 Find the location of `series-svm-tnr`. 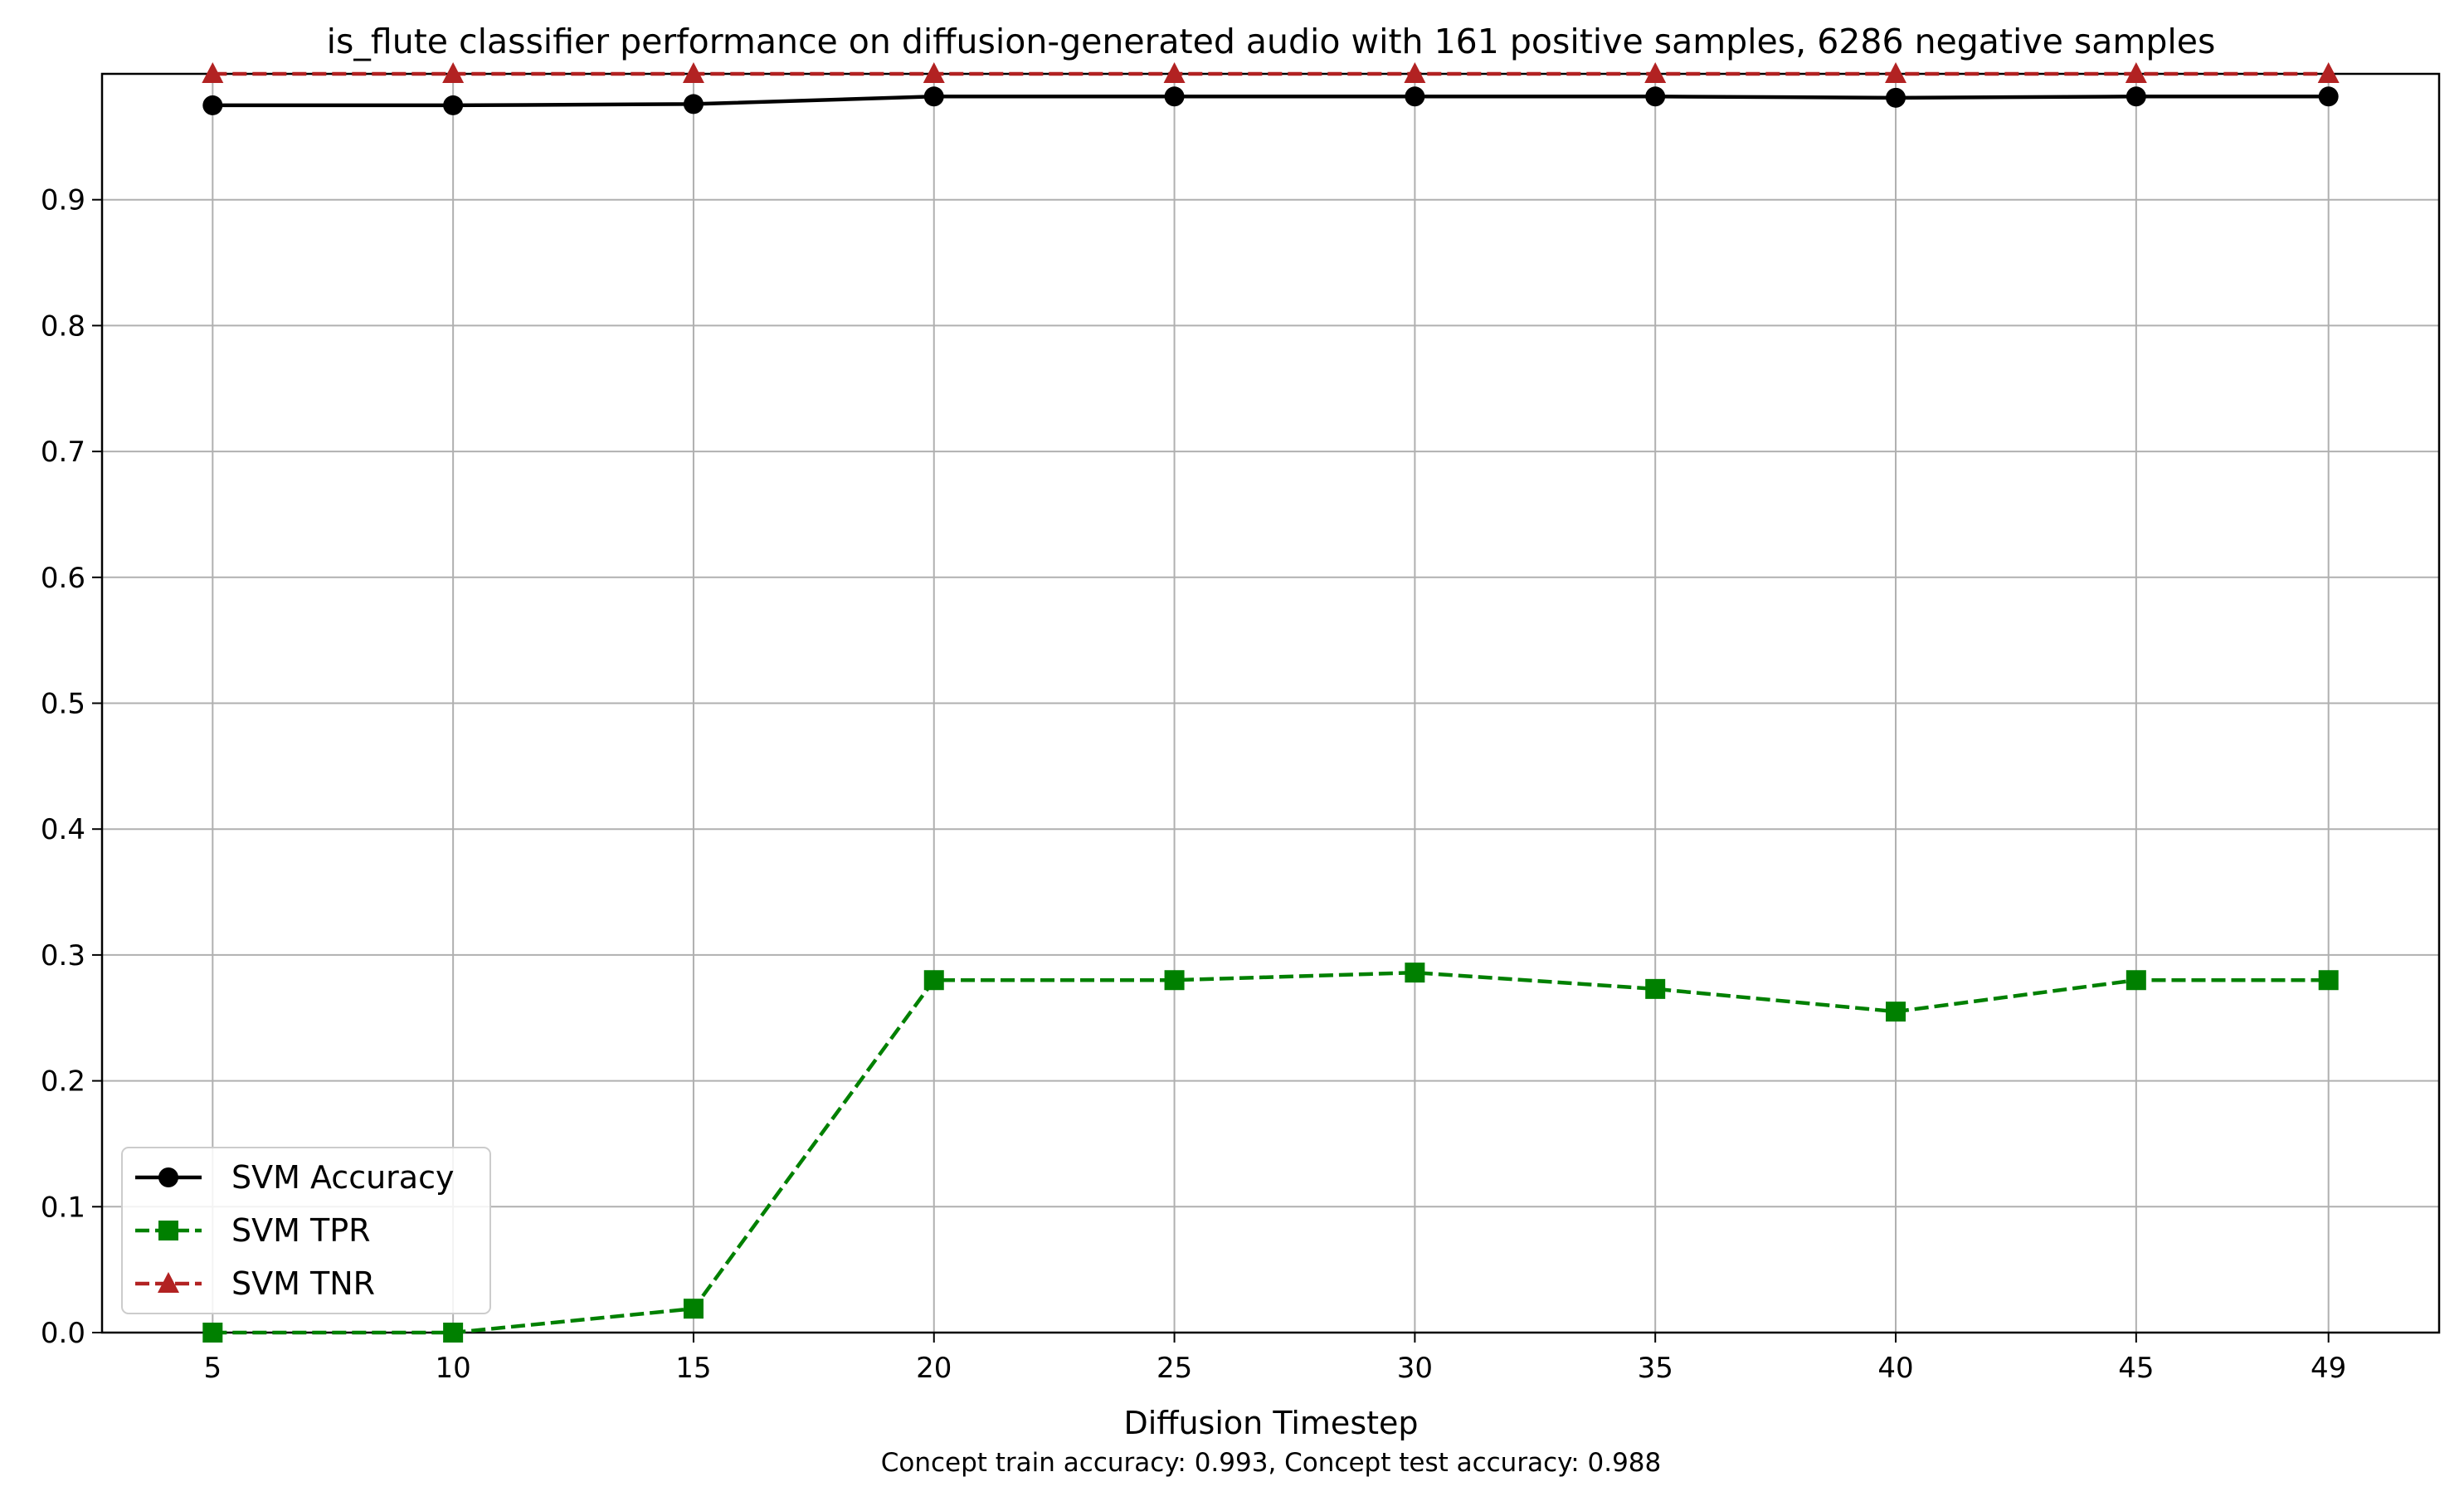

series-svm-tnr is located at coordinates (1271, 73).